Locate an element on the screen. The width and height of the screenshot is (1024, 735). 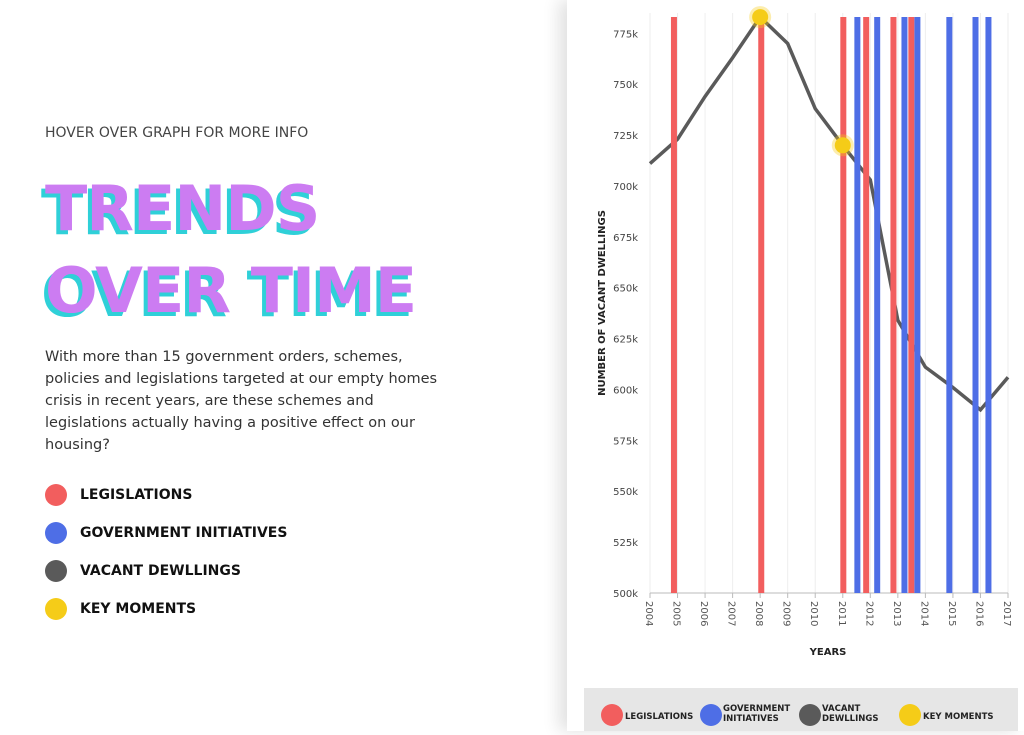
x-tick-label: 2005 is located at coordinates (676, 613).